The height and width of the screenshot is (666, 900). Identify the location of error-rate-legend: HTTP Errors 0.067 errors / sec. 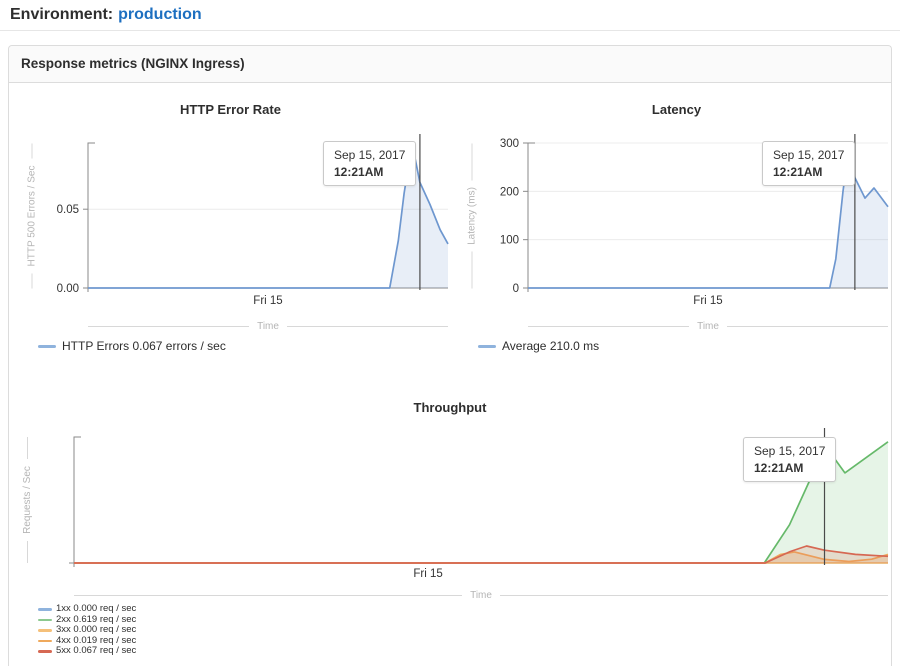
(132, 346).